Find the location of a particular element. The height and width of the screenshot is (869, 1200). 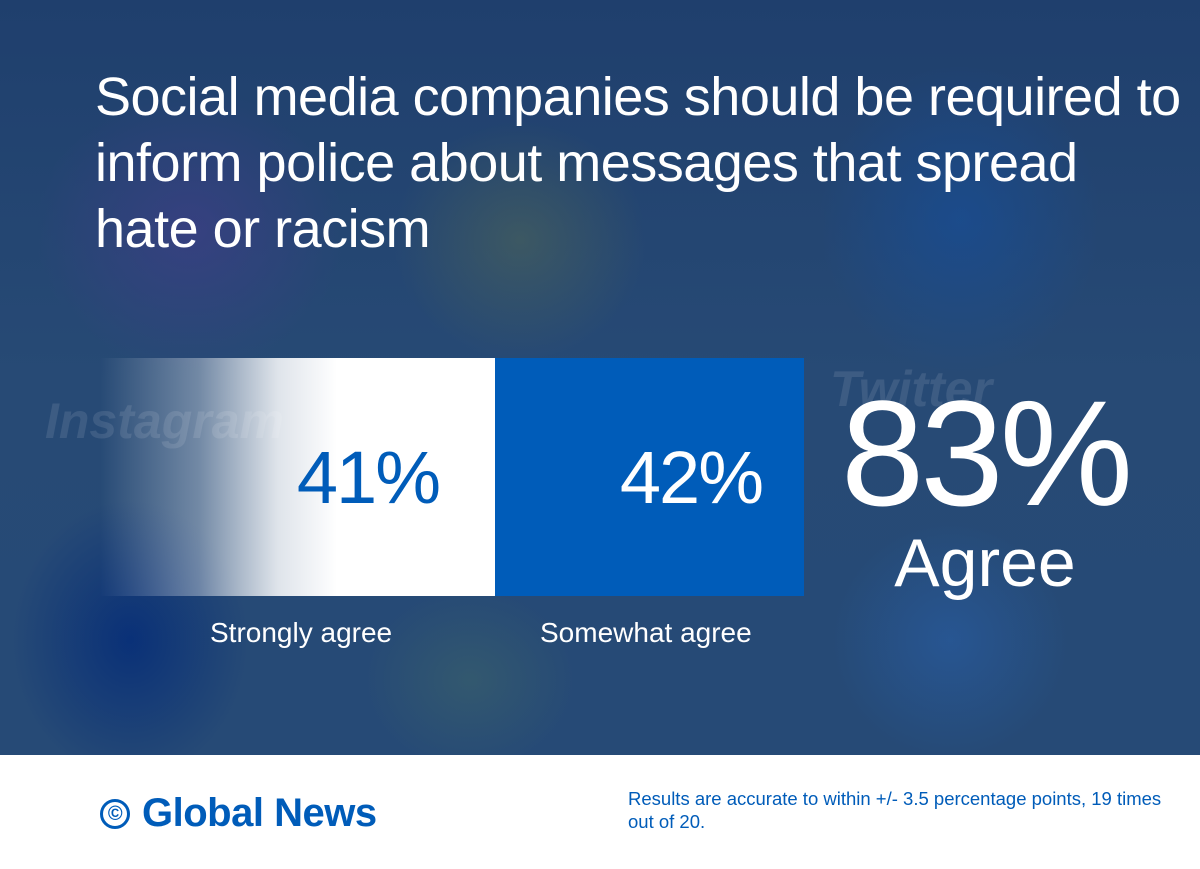

brand-logo: © Global News is located at coordinates (238, 813).